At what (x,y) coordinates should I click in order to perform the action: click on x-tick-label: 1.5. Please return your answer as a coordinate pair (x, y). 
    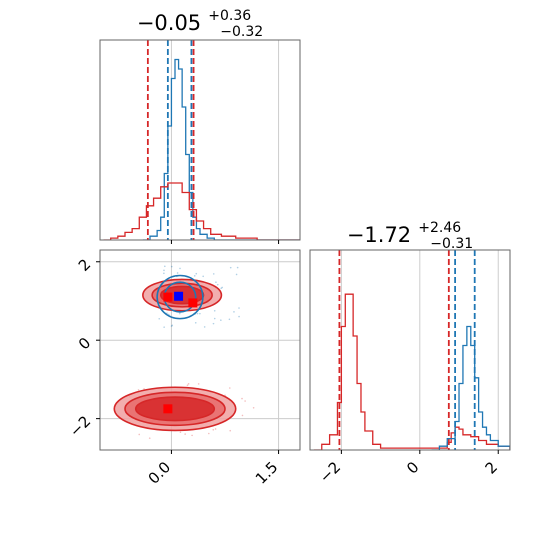
    Looking at the image, I should click on (267, 473).